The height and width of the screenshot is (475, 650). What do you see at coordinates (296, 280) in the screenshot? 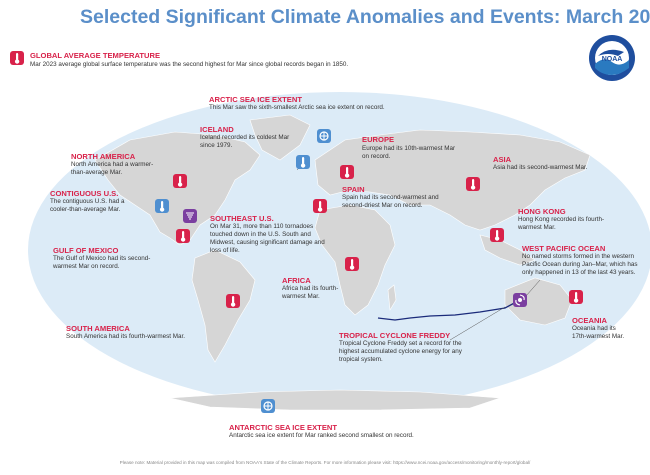
I see `africa-title: AFRICA` at bounding box center [296, 280].